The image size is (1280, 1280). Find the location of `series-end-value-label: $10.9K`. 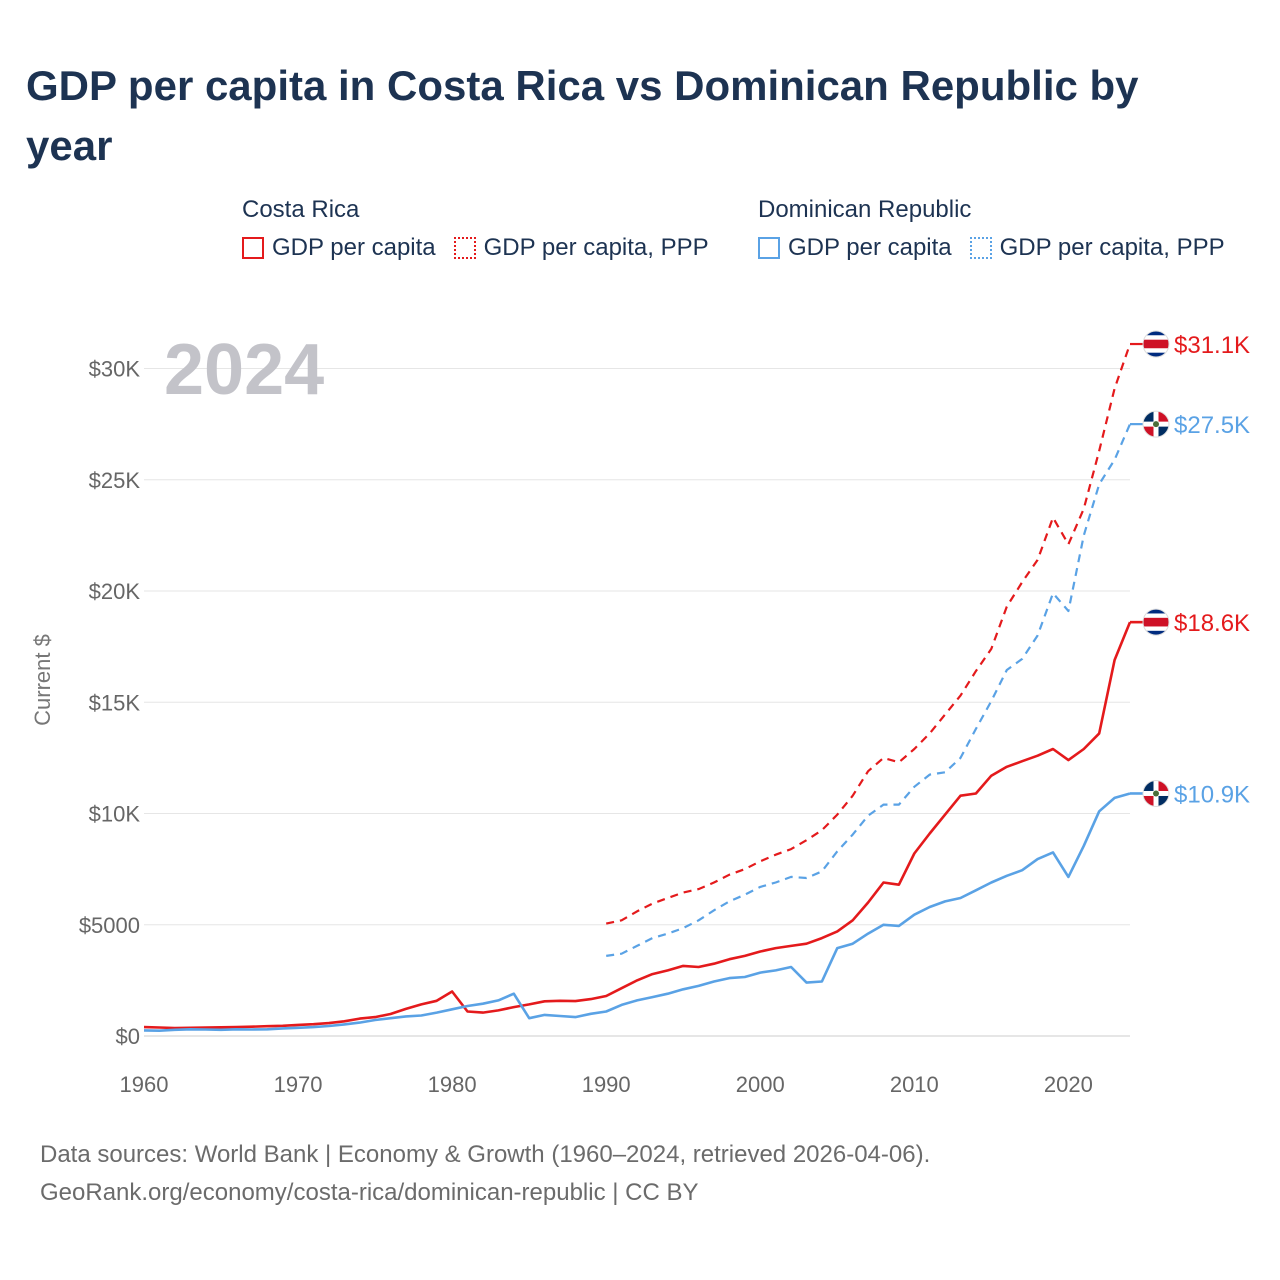

series-end-value-label: $10.9K is located at coordinates (1212, 794).